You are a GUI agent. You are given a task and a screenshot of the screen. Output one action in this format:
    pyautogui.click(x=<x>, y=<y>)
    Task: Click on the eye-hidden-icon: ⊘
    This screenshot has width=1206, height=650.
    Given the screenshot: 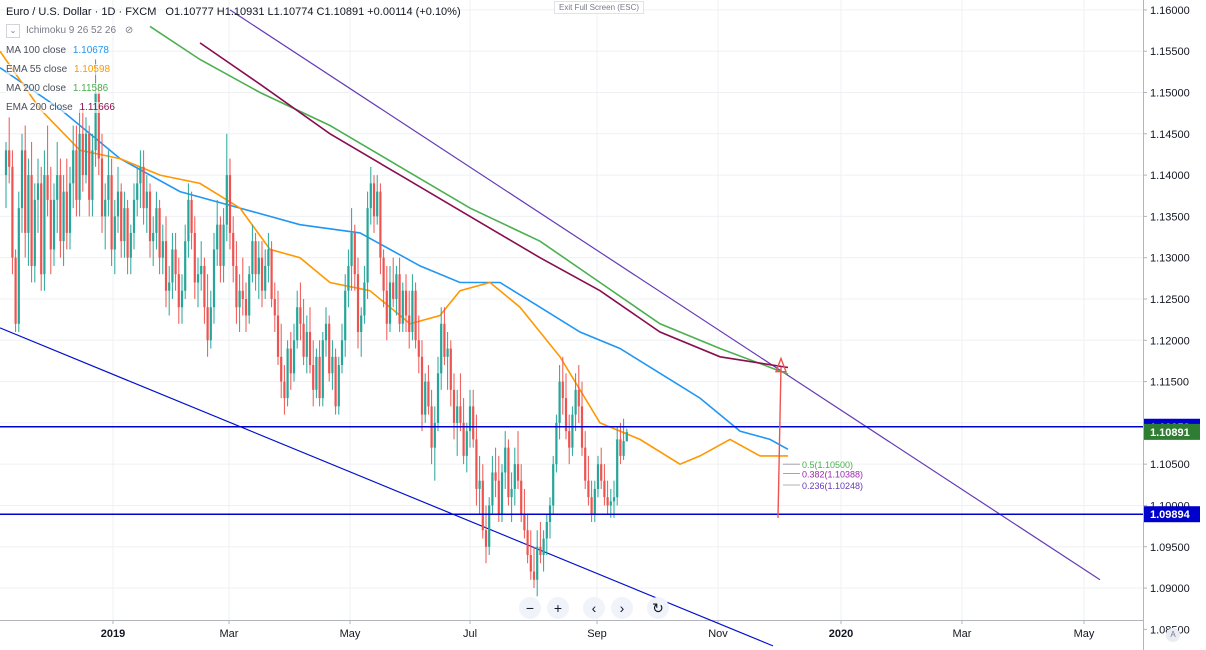 What is the action you would take?
    pyautogui.click(x=129, y=30)
    